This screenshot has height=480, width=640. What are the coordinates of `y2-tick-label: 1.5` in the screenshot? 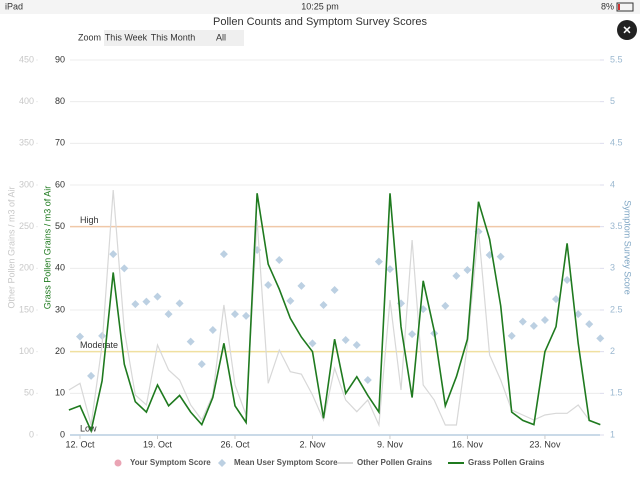 It's located at (616, 393).